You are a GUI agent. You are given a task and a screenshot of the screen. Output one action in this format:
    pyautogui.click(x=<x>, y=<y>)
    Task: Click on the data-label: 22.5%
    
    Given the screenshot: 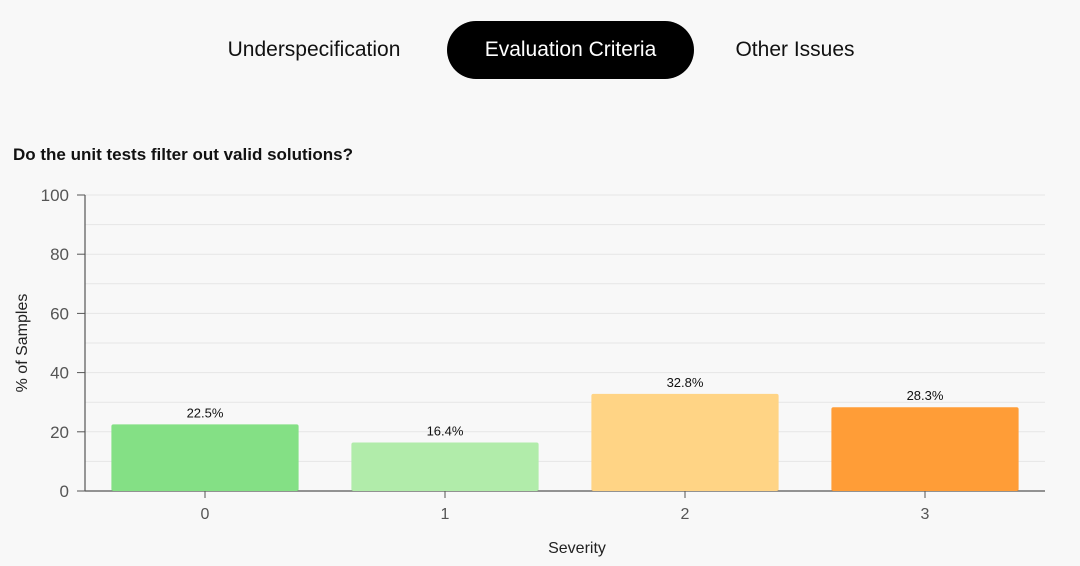 What is the action you would take?
    pyautogui.click(x=205, y=412)
    